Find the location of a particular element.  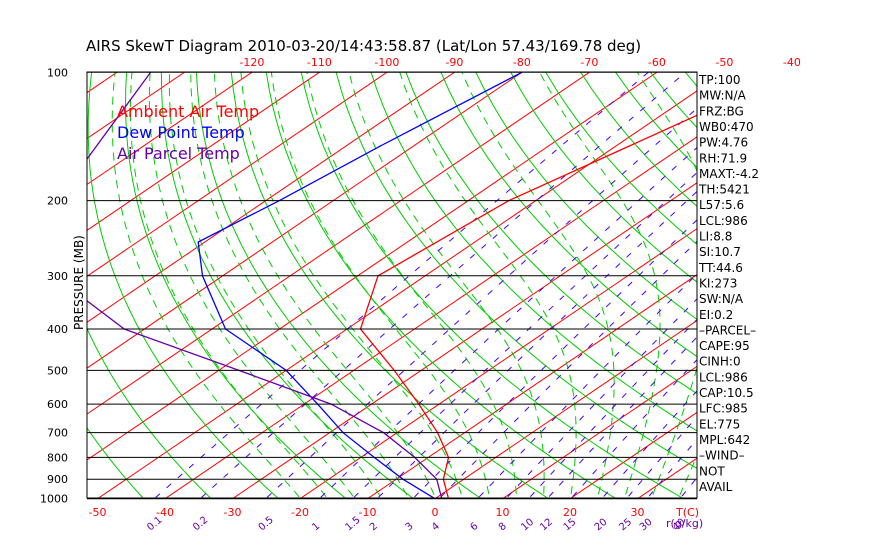

mixing-ratio-tick-label: 0.2 is located at coordinates (200, 524).